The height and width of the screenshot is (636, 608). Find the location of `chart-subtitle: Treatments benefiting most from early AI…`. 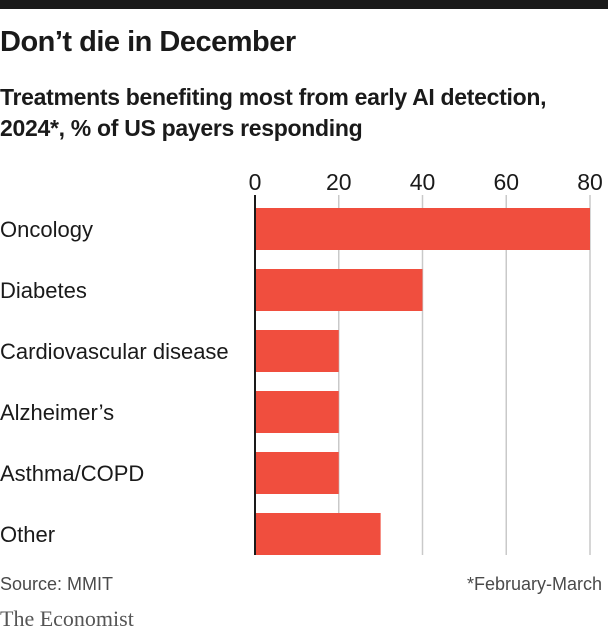

chart-subtitle: Treatments benefiting most from early AI… is located at coordinates (273, 112).